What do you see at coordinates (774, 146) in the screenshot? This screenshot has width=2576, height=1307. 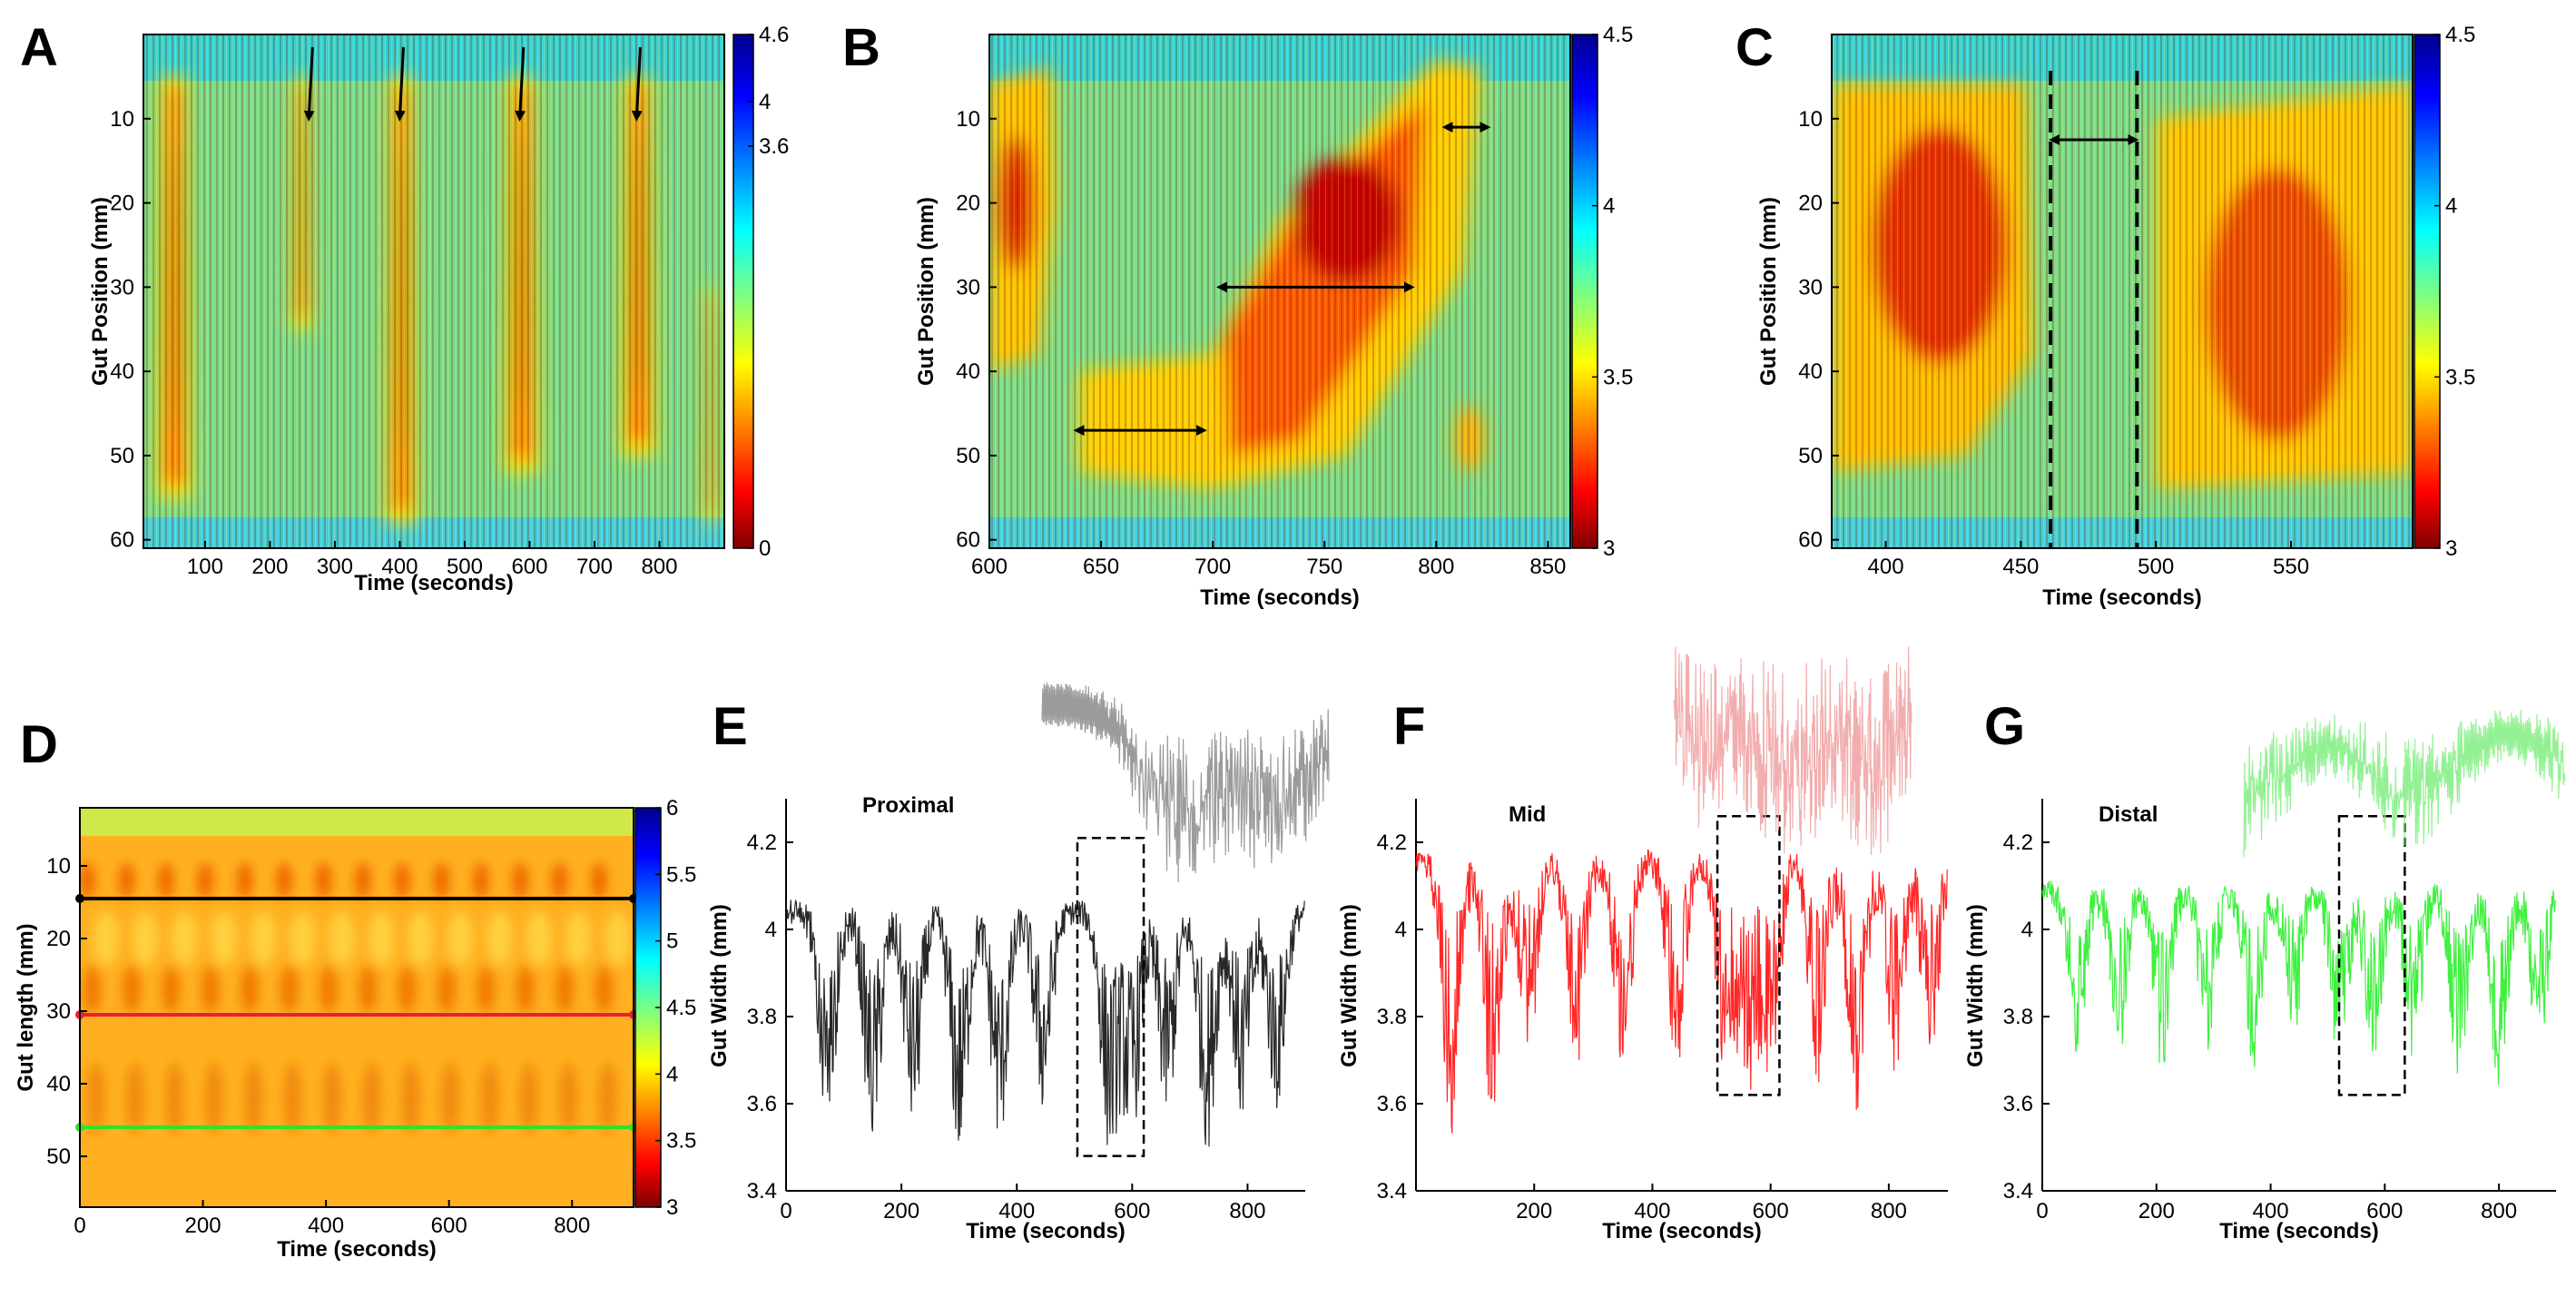 I see `colorbar-tick-label: 3.6` at bounding box center [774, 146].